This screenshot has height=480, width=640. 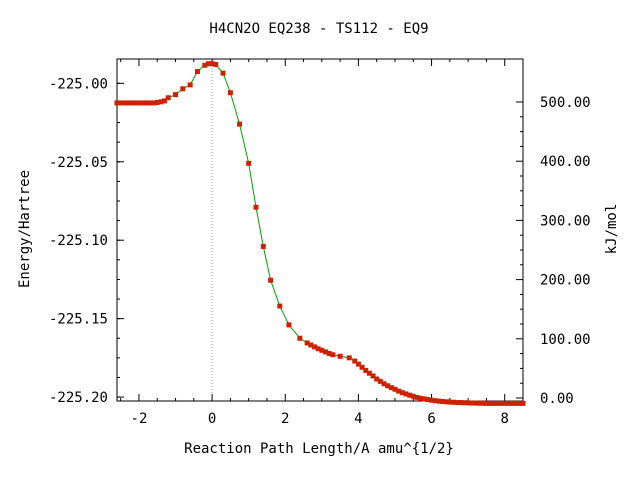 What do you see at coordinates (565, 340) in the screenshot?
I see `y2-tick-label: 100.00` at bounding box center [565, 340].